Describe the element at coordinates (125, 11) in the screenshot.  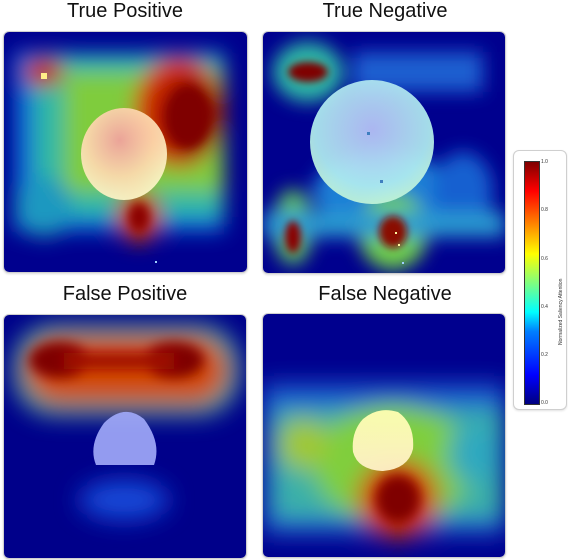
I see `title-true-positive: True Positive` at that location.